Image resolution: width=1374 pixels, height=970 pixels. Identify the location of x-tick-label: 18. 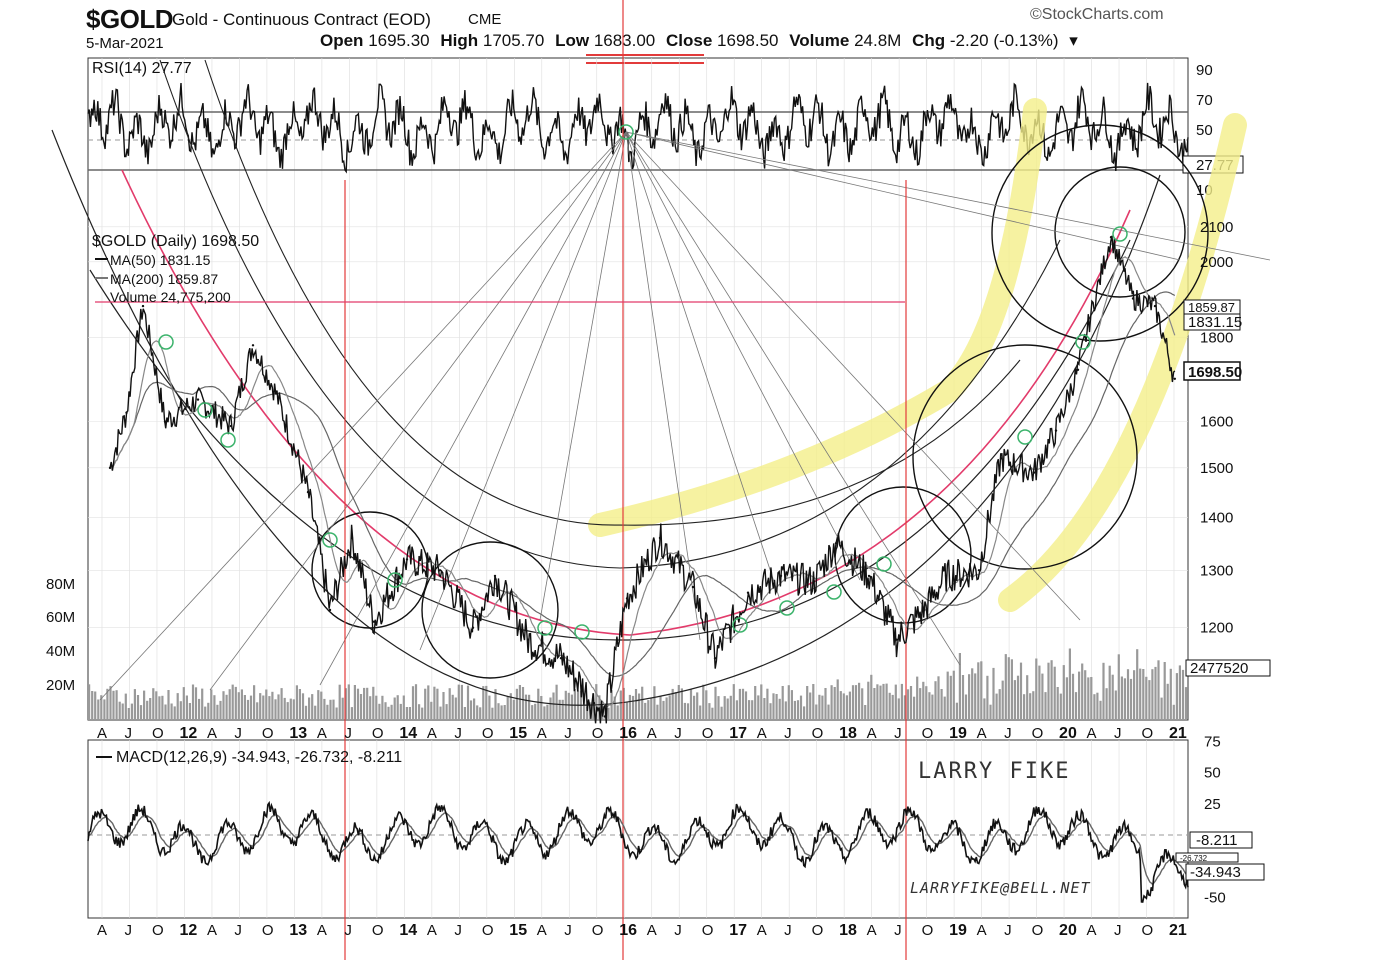
(848, 930).